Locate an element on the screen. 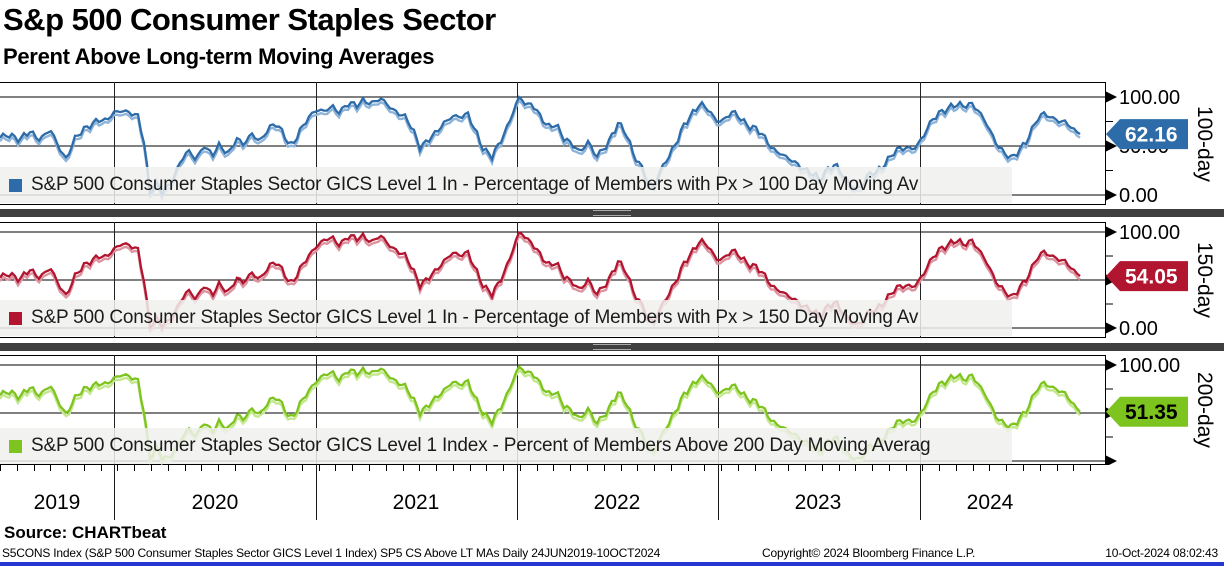  bottom-accent-bar is located at coordinates (612, 564).